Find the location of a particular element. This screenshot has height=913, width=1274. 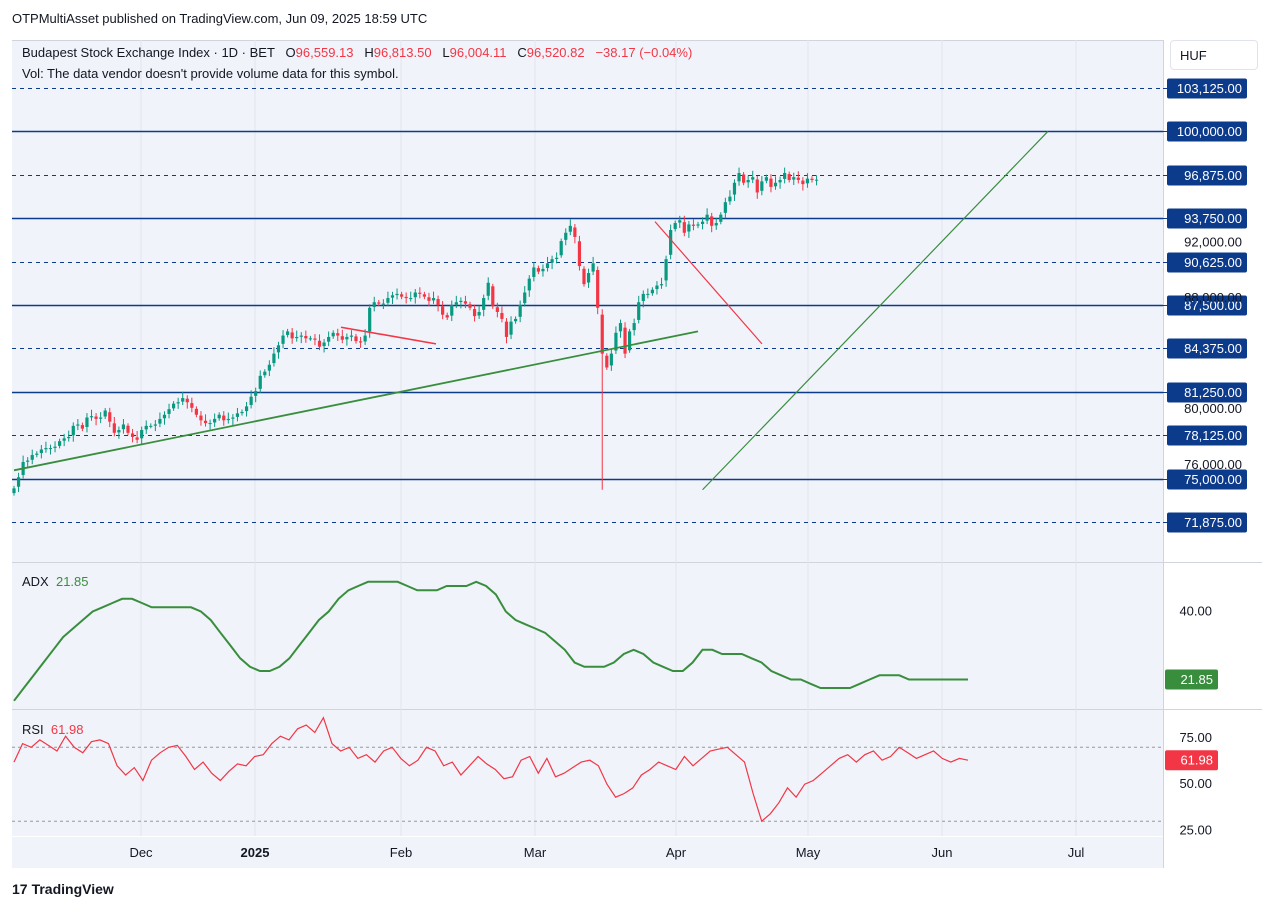

level-badge-label: 81,250.00 is located at coordinates (1213, 392).